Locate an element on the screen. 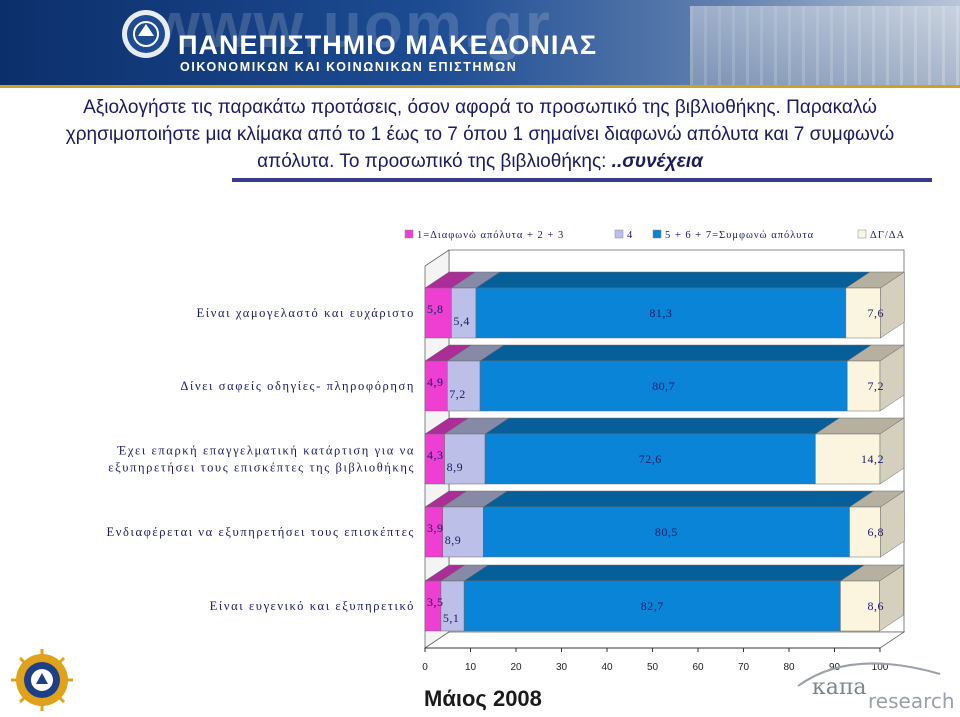  value-label-0-4: 3,5 is located at coordinates (435, 602).